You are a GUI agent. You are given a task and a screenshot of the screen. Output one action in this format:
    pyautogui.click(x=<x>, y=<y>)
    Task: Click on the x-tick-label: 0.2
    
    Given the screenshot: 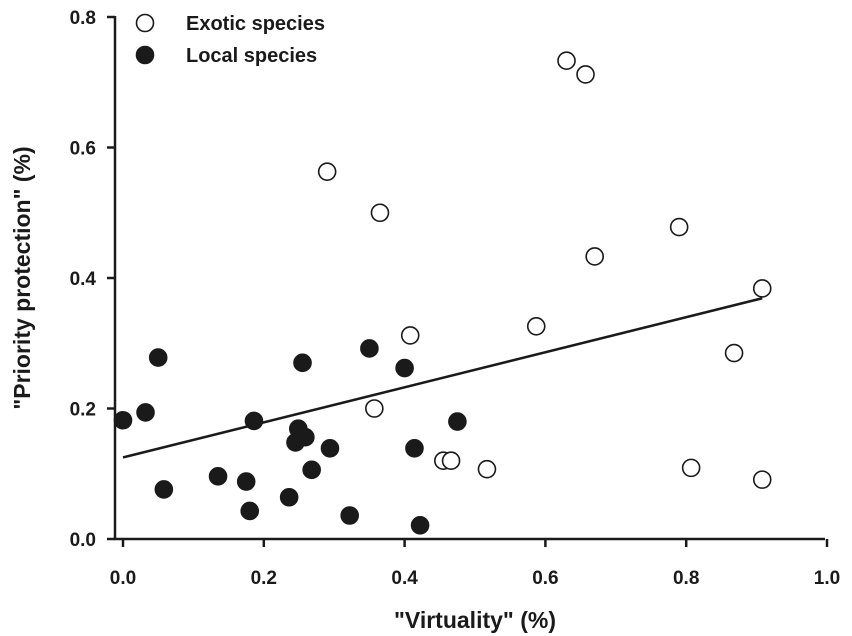 What is the action you would take?
    pyautogui.click(x=264, y=578)
    